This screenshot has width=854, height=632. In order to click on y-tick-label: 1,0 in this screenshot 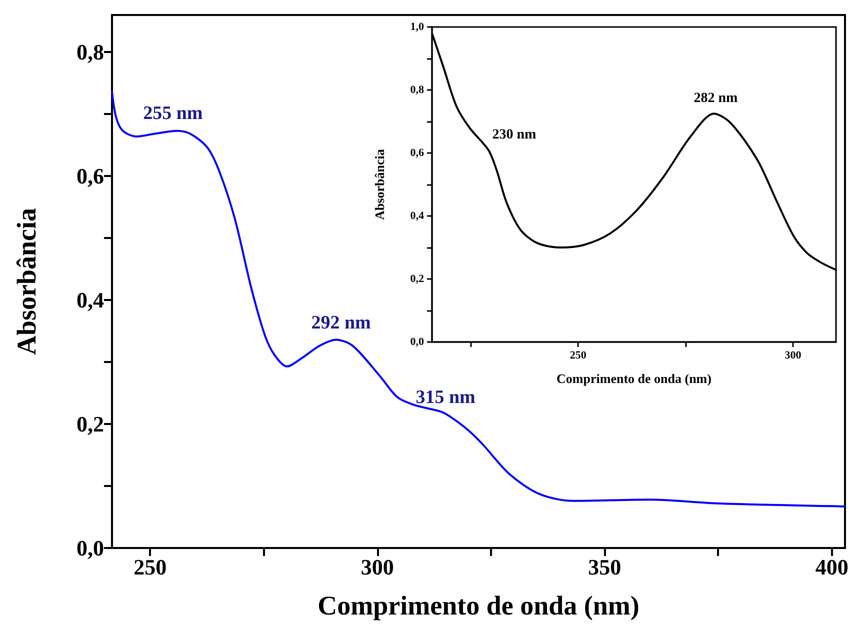, I will do `click(417, 27)`.